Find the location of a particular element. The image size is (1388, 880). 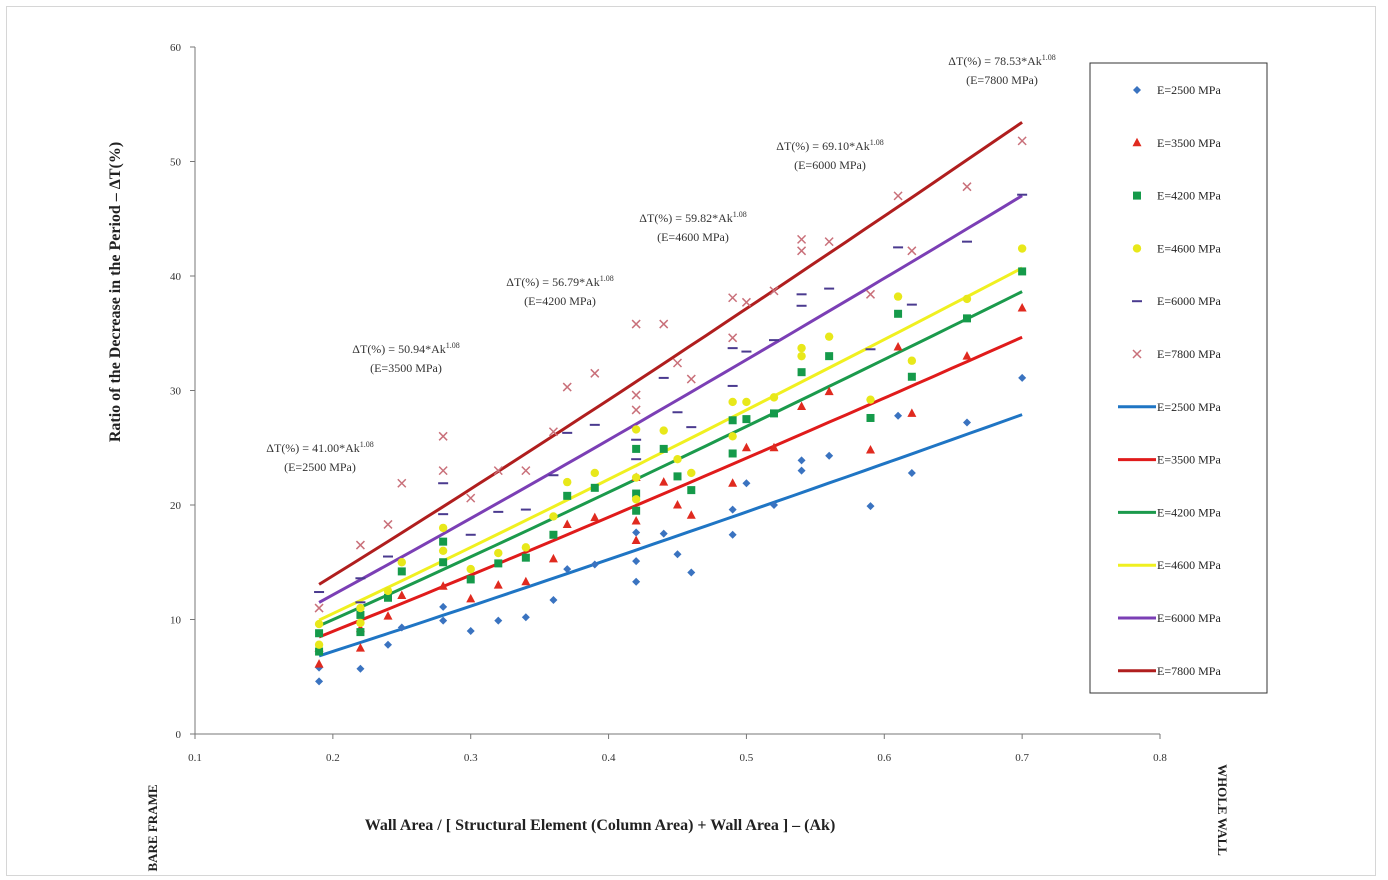

legend-box is located at coordinates (1178, 378).